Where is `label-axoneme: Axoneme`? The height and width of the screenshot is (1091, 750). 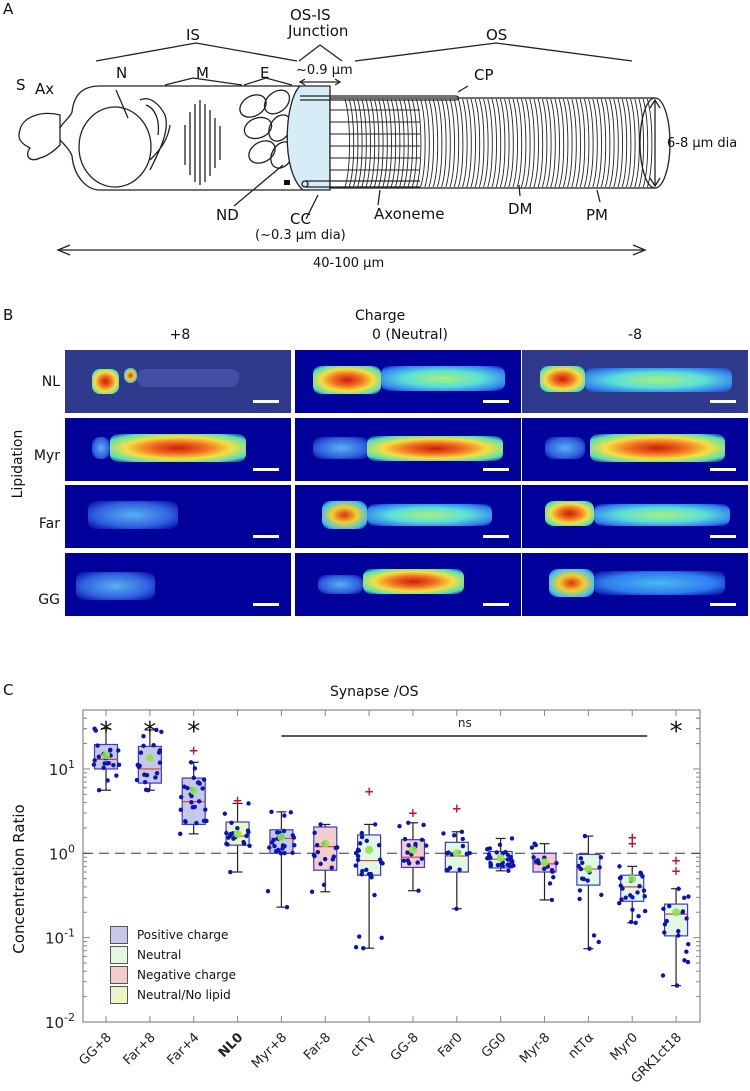
label-axoneme: Axoneme is located at coordinates (409, 214).